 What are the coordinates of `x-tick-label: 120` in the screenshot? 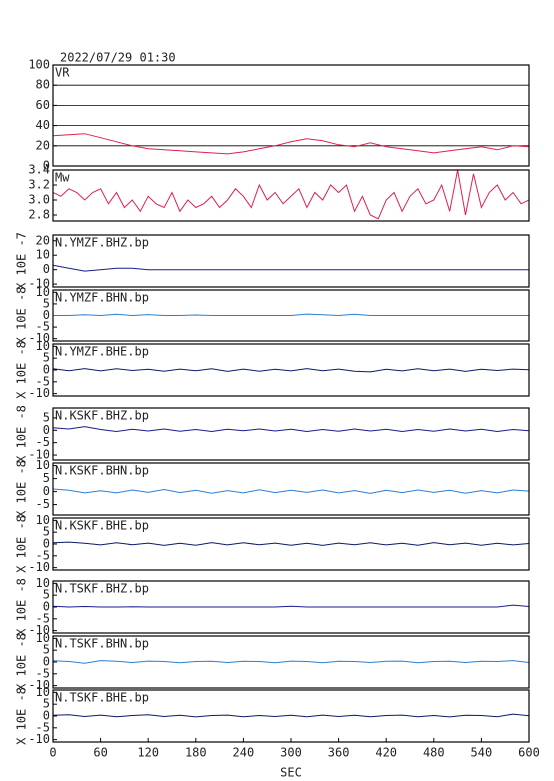 It's located at (148, 753).